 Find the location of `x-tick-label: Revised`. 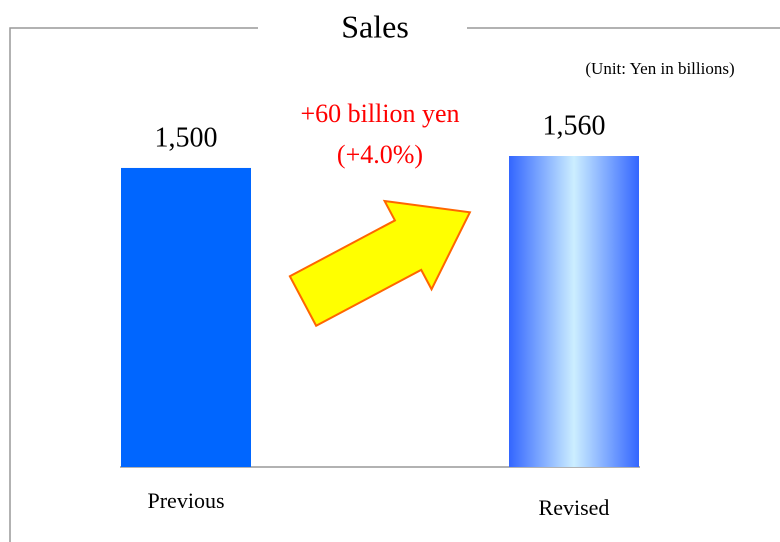

x-tick-label: Revised is located at coordinates (574, 507).